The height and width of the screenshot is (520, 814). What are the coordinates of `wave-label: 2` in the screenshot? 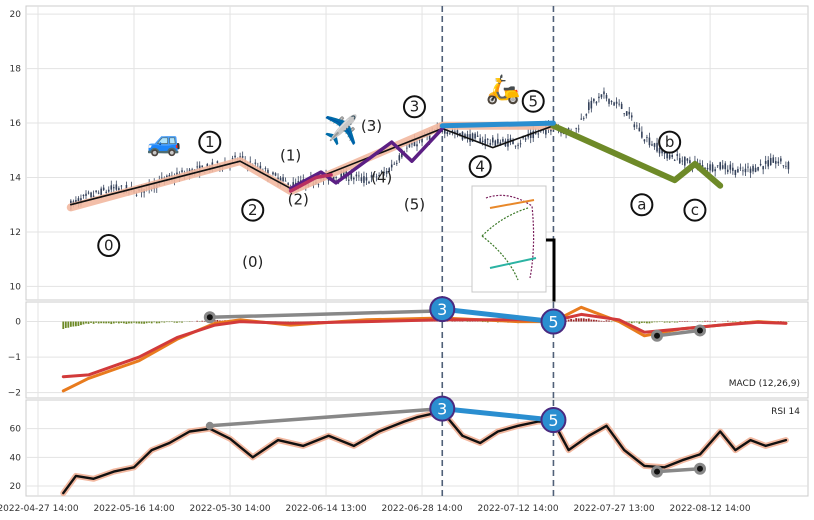 It's located at (253, 210).